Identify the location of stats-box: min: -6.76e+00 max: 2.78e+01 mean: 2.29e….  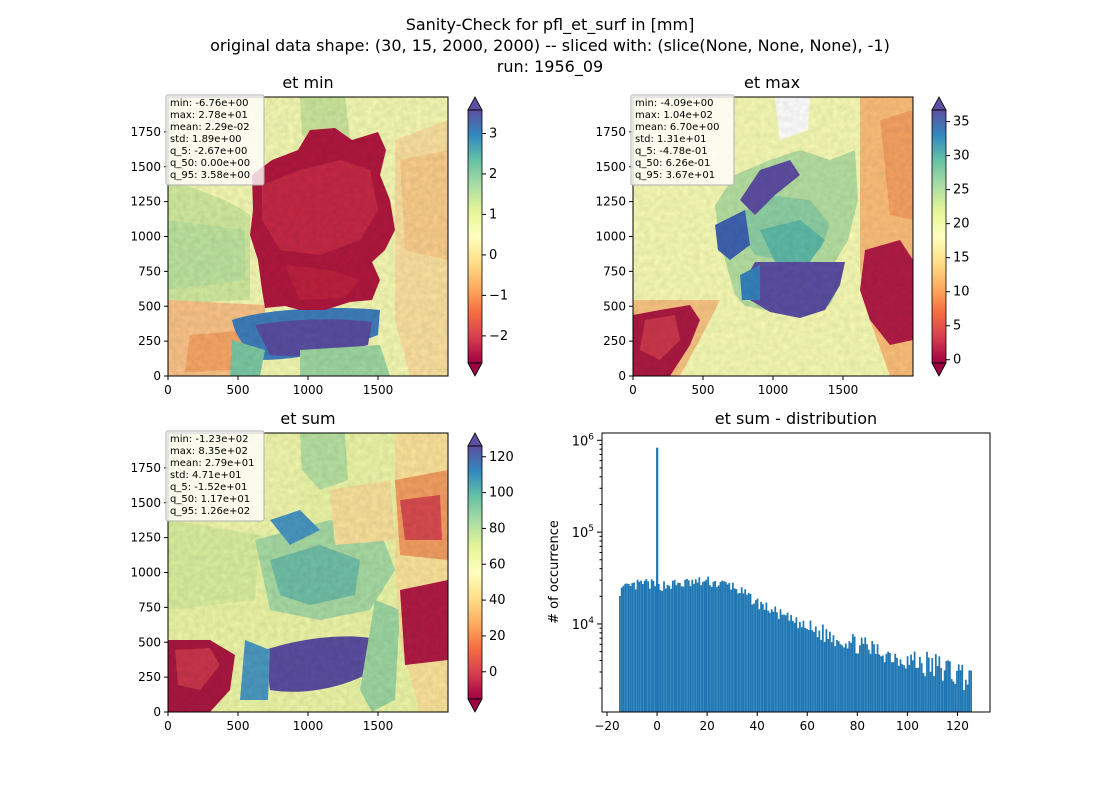
(215, 140).